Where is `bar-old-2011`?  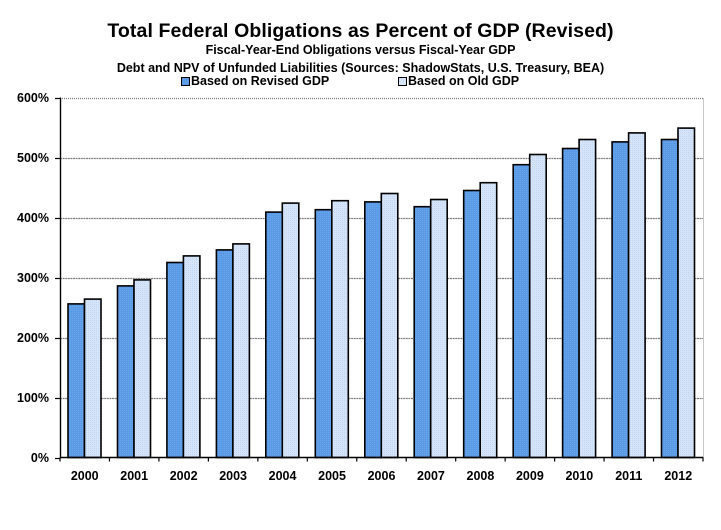 bar-old-2011 is located at coordinates (636, 295).